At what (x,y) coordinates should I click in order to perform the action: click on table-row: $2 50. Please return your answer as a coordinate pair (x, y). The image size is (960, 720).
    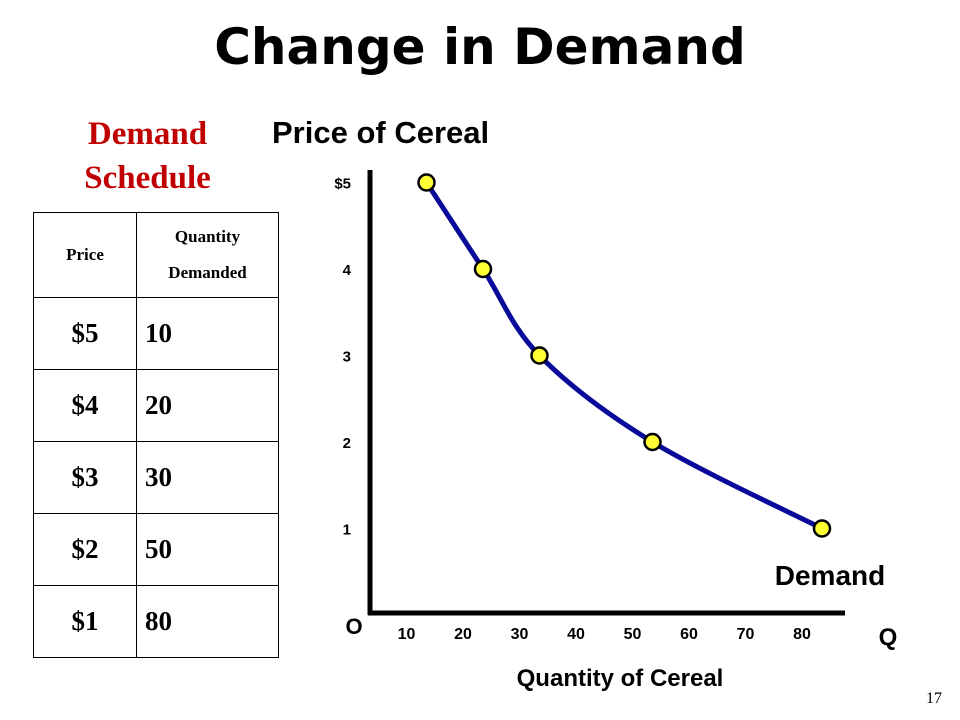
    Looking at the image, I should click on (156, 549).